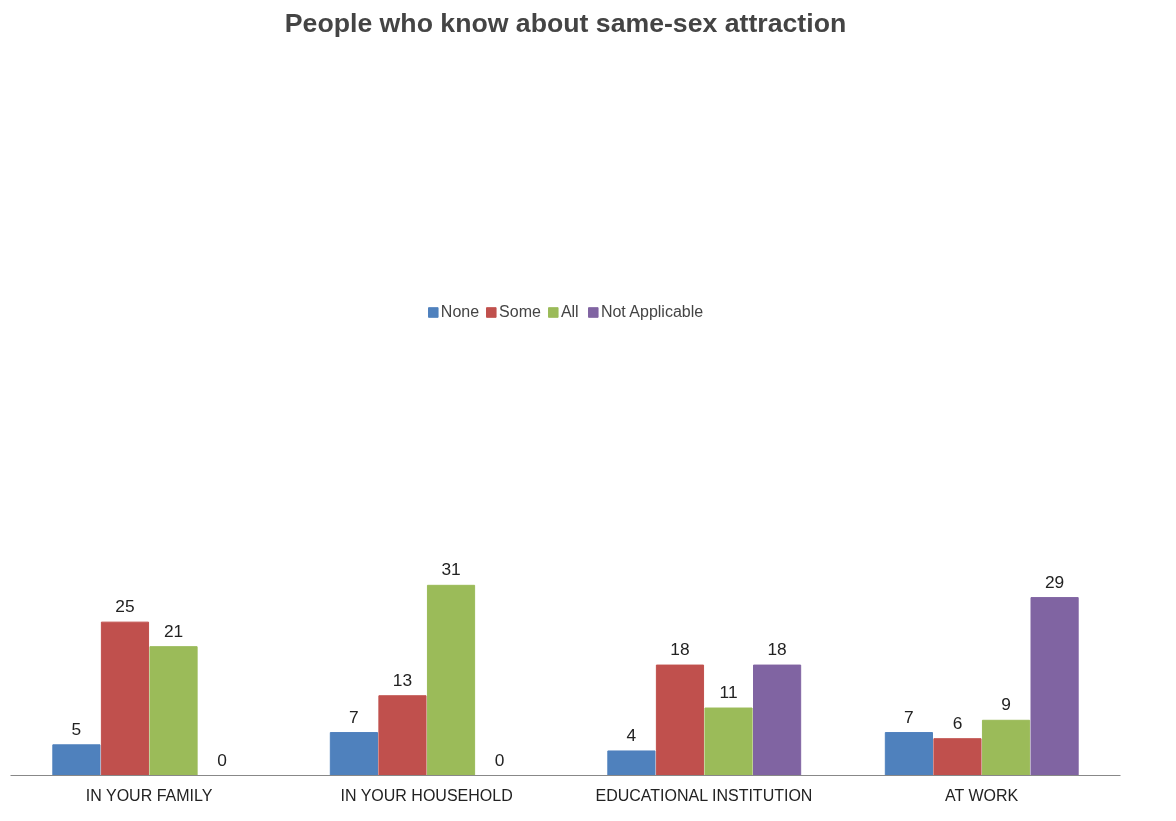 The height and width of the screenshot is (821, 1176). Describe the element at coordinates (520, 312) in the screenshot. I see `legend-label: Some` at that location.